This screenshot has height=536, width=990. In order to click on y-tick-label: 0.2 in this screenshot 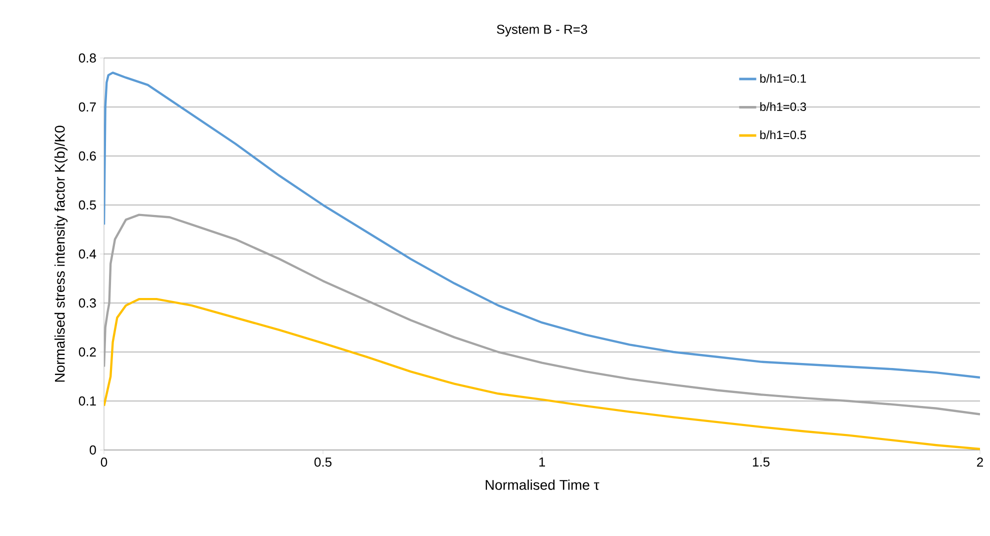, I will do `click(87, 352)`.